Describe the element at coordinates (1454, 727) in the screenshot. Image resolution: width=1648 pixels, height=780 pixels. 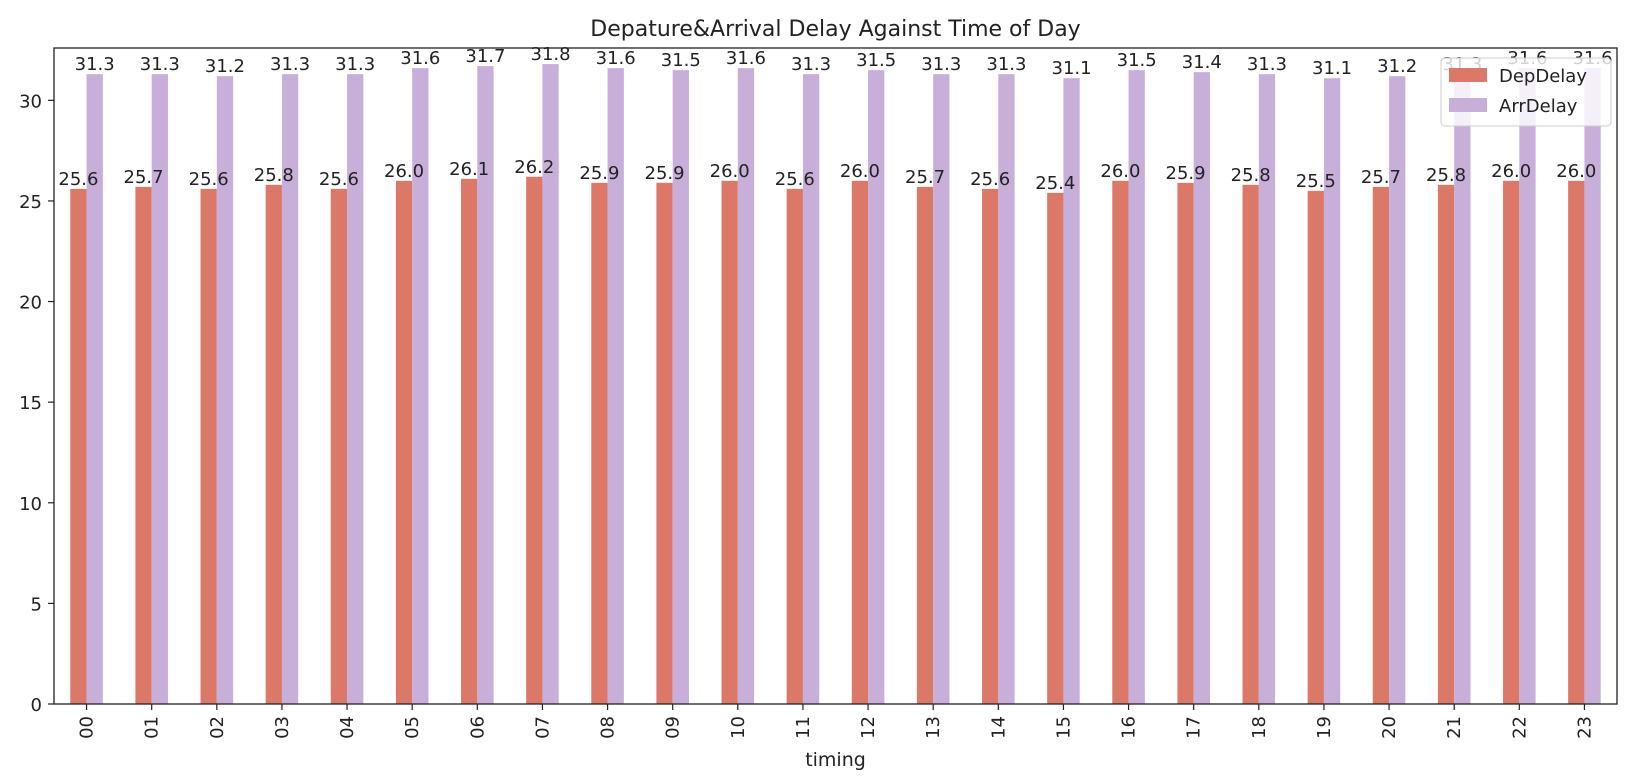
I see `x-tick-label: 21` at that location.